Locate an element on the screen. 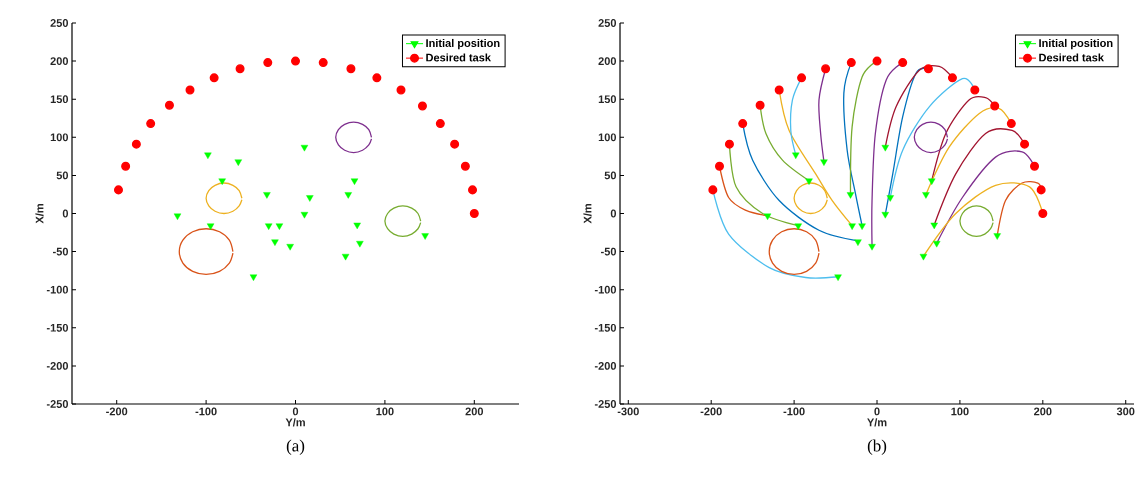  text: (b) is located at coordinates (877, 447).